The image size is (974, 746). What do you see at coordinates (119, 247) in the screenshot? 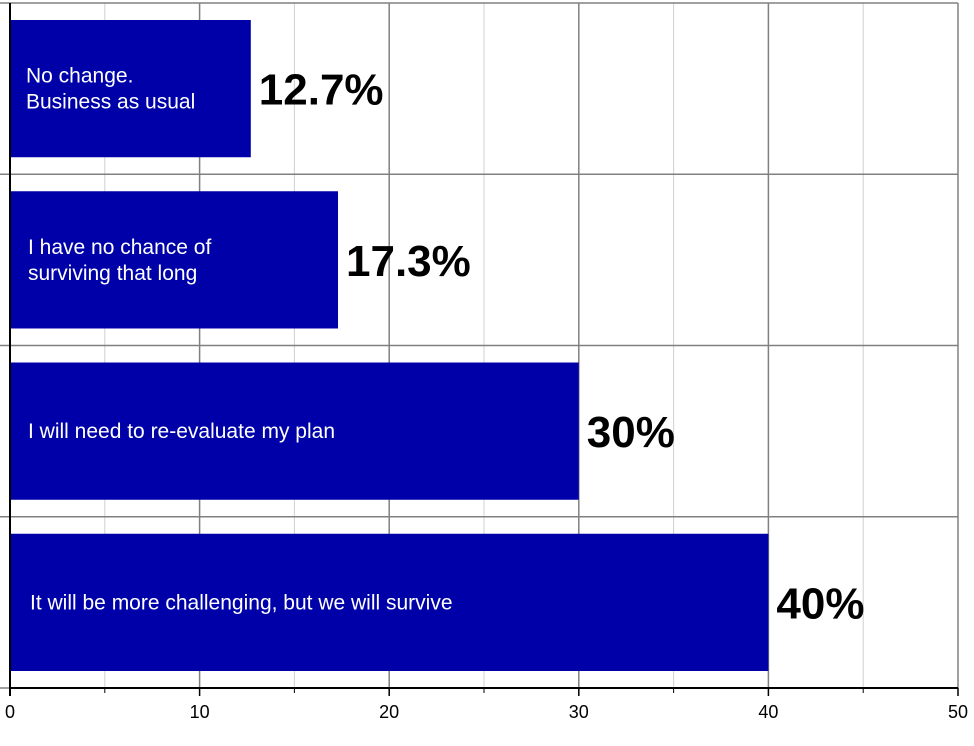
I see `category-label: I have no chance of` at bounding box center [119, 247].